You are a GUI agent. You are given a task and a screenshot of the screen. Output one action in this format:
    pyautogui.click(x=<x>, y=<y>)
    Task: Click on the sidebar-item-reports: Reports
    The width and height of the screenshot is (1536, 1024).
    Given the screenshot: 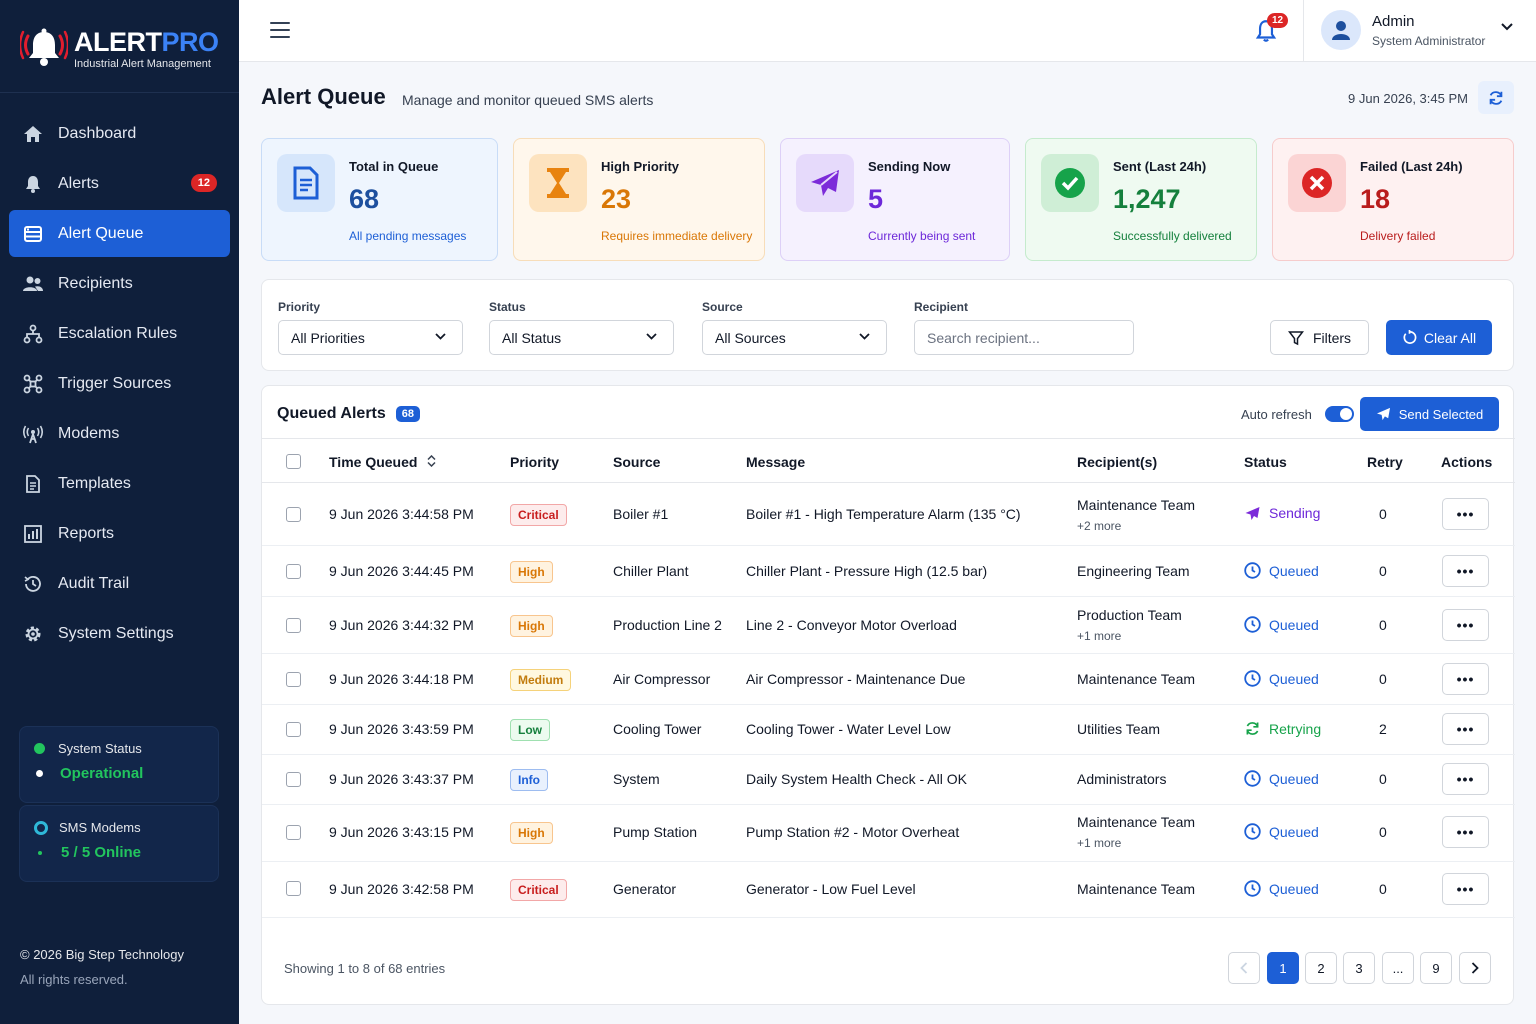 What is the action you would take?
    pyautogui.click(x=119, y=533)
    